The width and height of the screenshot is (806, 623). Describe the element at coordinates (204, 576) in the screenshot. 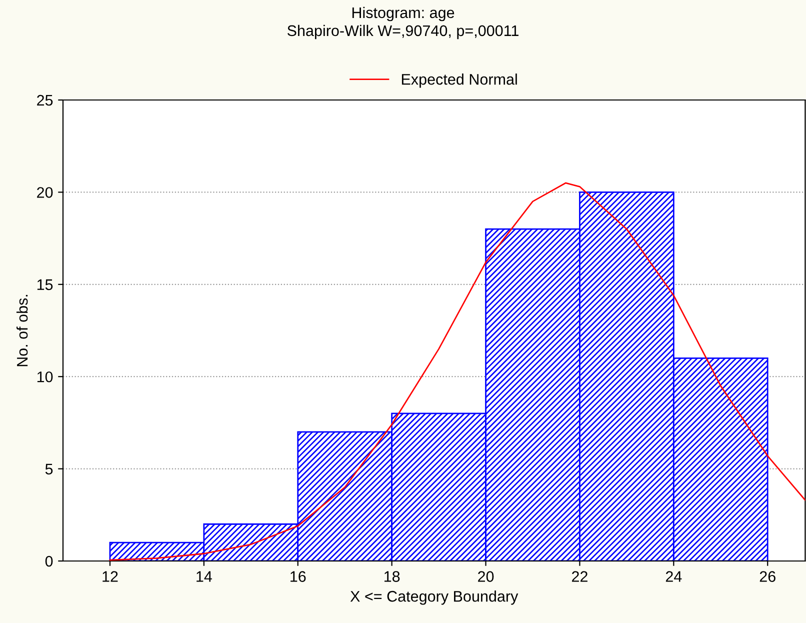

I see `x-tick-label: 14` at that location.